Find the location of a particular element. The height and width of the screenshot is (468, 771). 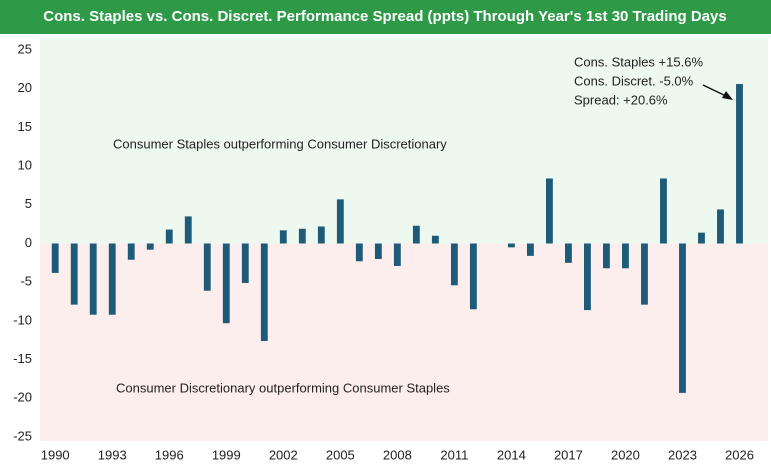

x-tick-label: 2014 is located at coordinates (511, 454).